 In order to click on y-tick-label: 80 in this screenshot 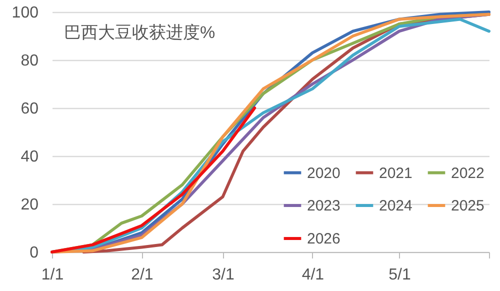, I will do `click(29, 61)`.